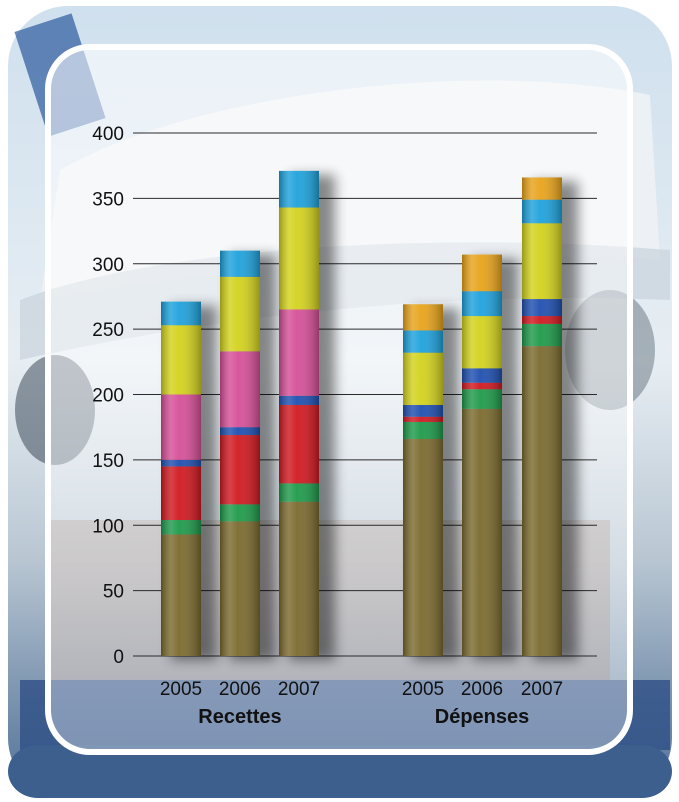  What do you see at coordinates (108, 199) in the screenshot?
I see `y-tick-label: 350` at bounding box center [108, 199].